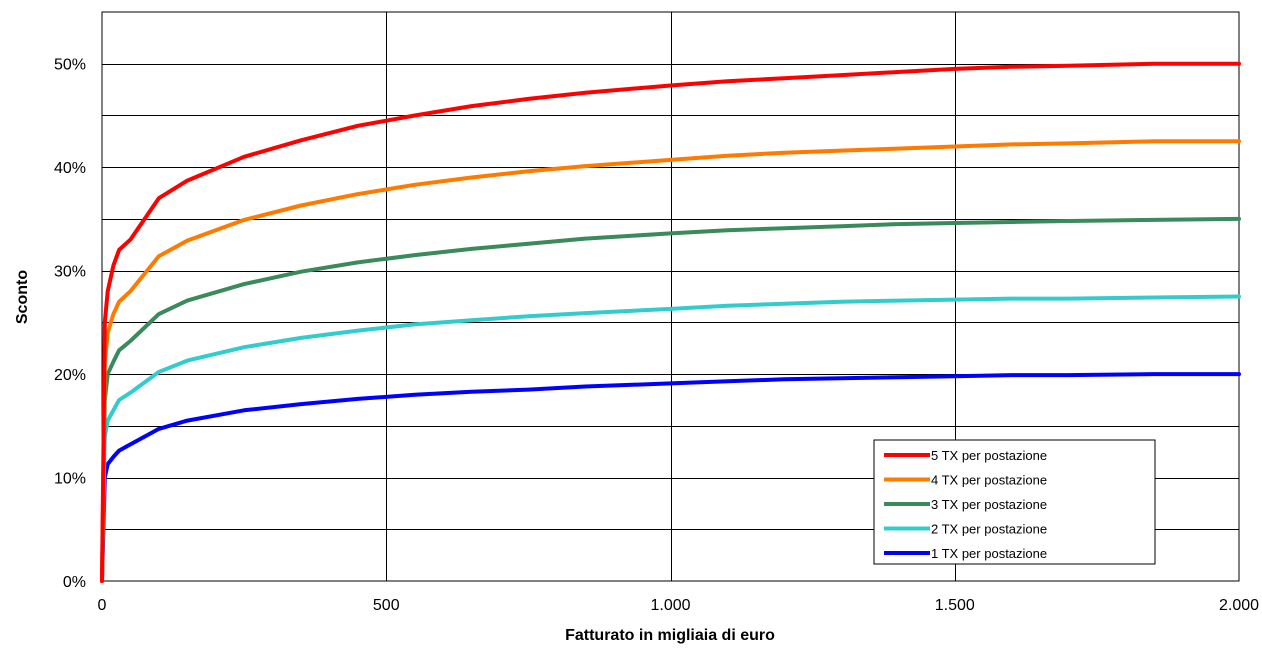 The height and width of the screenshot is (648, 1262). Describe the element at coordinates (70, 65) in the screenshot. I see `y-tick-label: 50%` at that location.